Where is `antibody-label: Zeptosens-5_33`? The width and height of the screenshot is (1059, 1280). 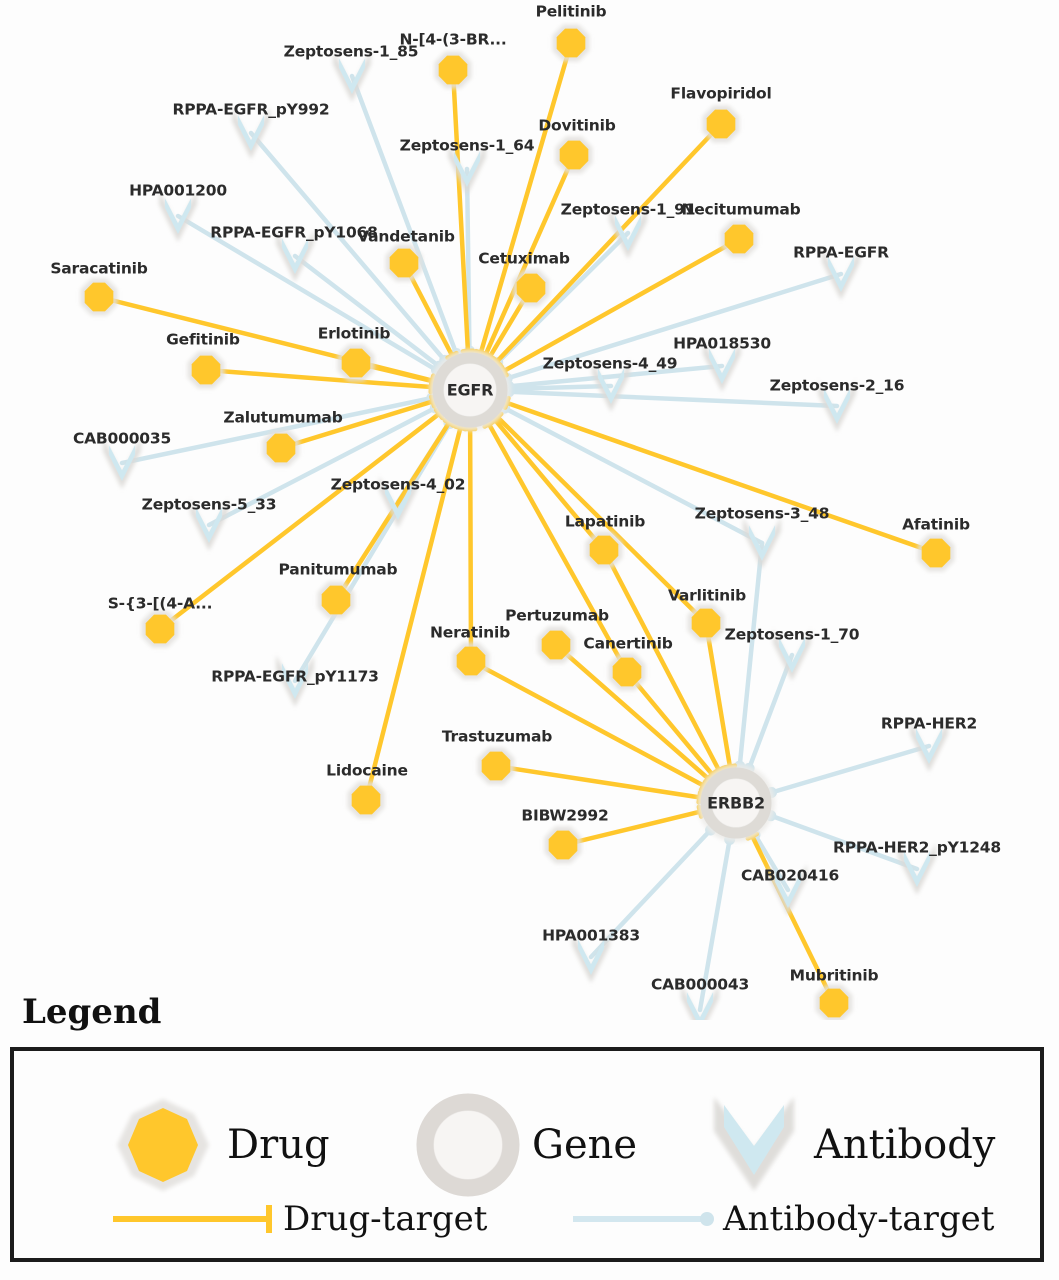
antibody-label: Zeptosens-5_33 is located at coordinates (209, 504).